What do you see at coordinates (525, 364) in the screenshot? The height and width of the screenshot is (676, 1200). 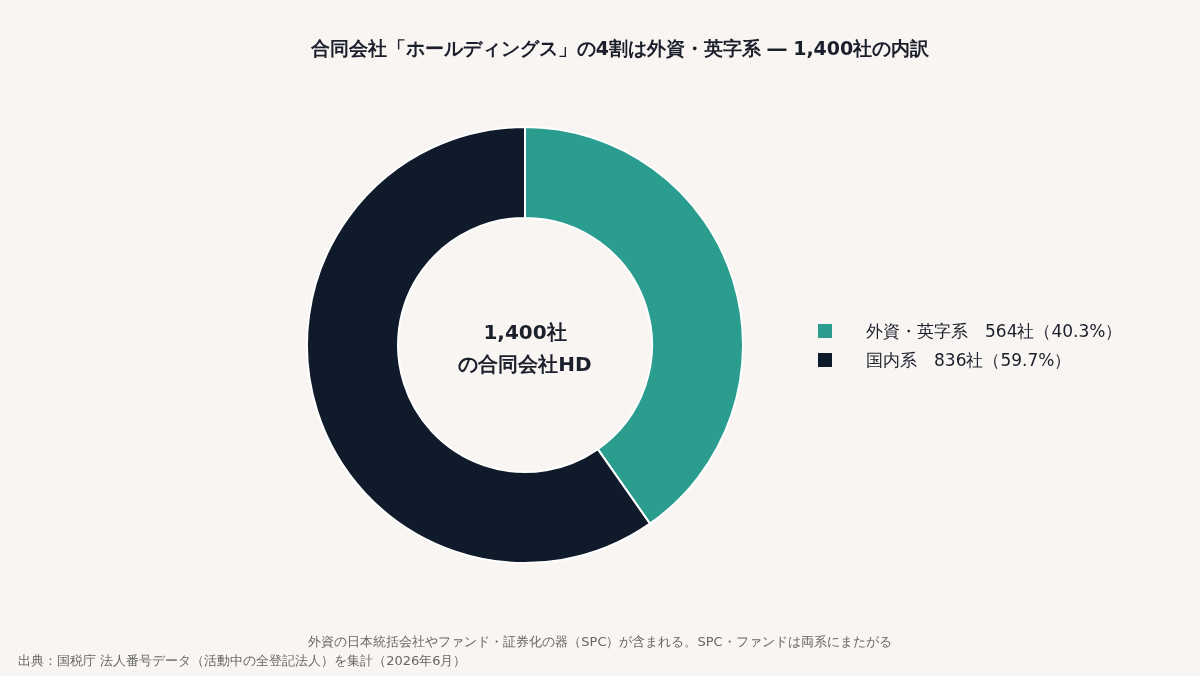 I see `text: の合同会社HD` at bounding box center [525, 364].